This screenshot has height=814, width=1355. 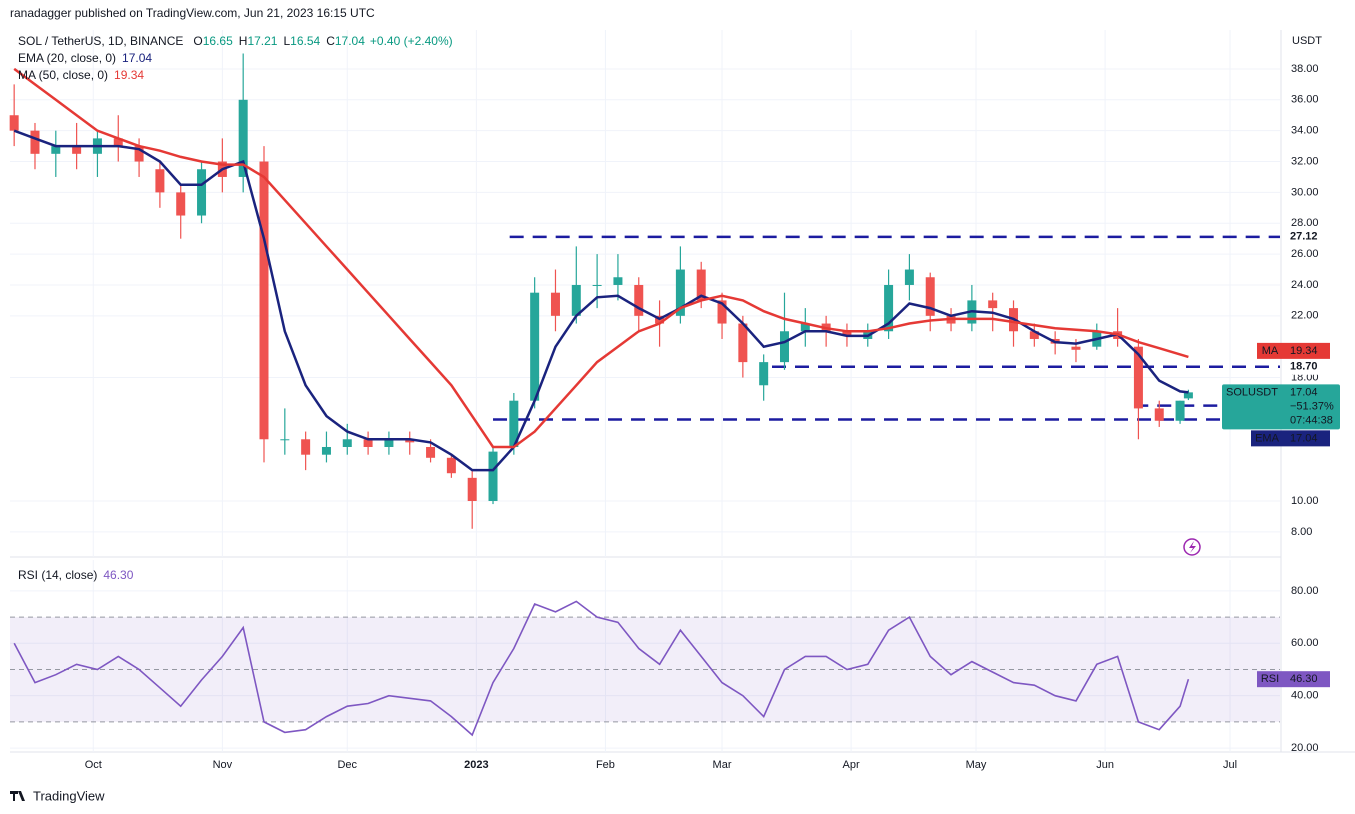 What do you see at coordinates (722, 765) in the screenshot?
I see `x-tick-label: Mar` at bounding box center [722, 765].